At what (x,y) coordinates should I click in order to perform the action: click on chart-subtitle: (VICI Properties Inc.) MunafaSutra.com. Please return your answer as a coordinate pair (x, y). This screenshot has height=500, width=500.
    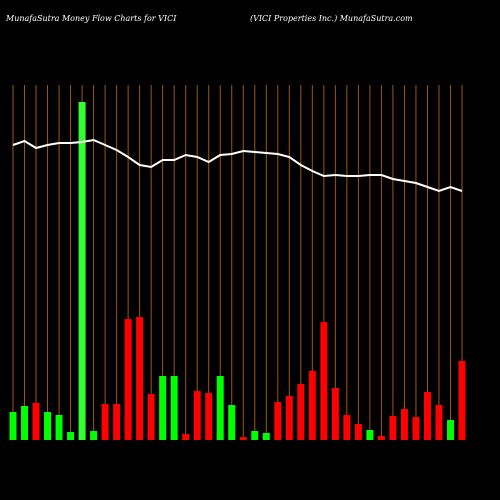
    Looking at the image, I should click on (331, 18).